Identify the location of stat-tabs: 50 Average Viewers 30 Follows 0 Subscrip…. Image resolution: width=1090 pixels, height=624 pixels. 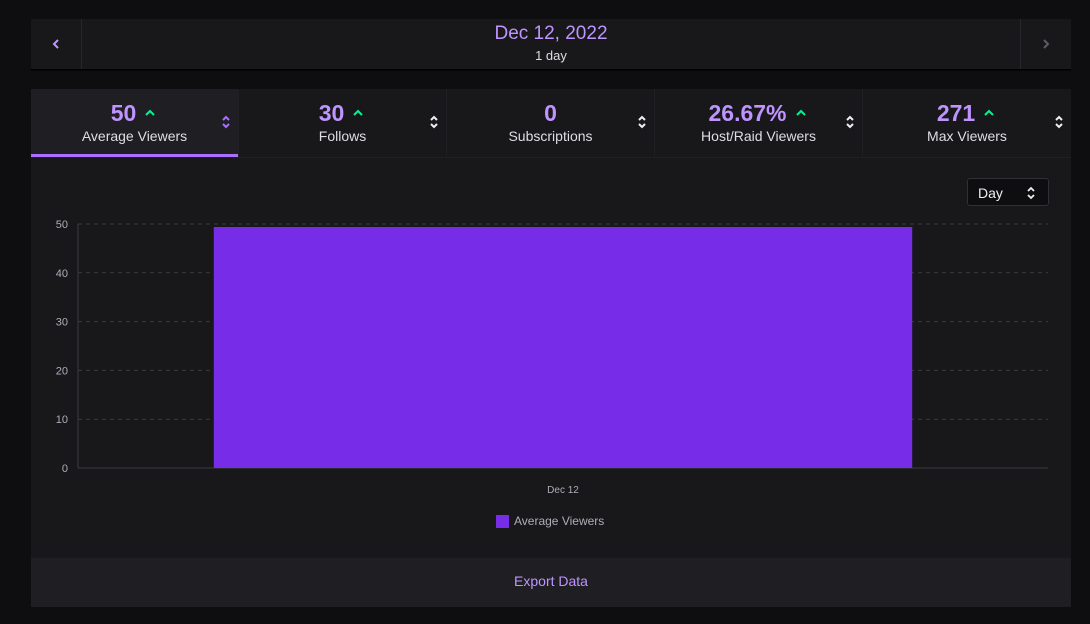
(551, 123).